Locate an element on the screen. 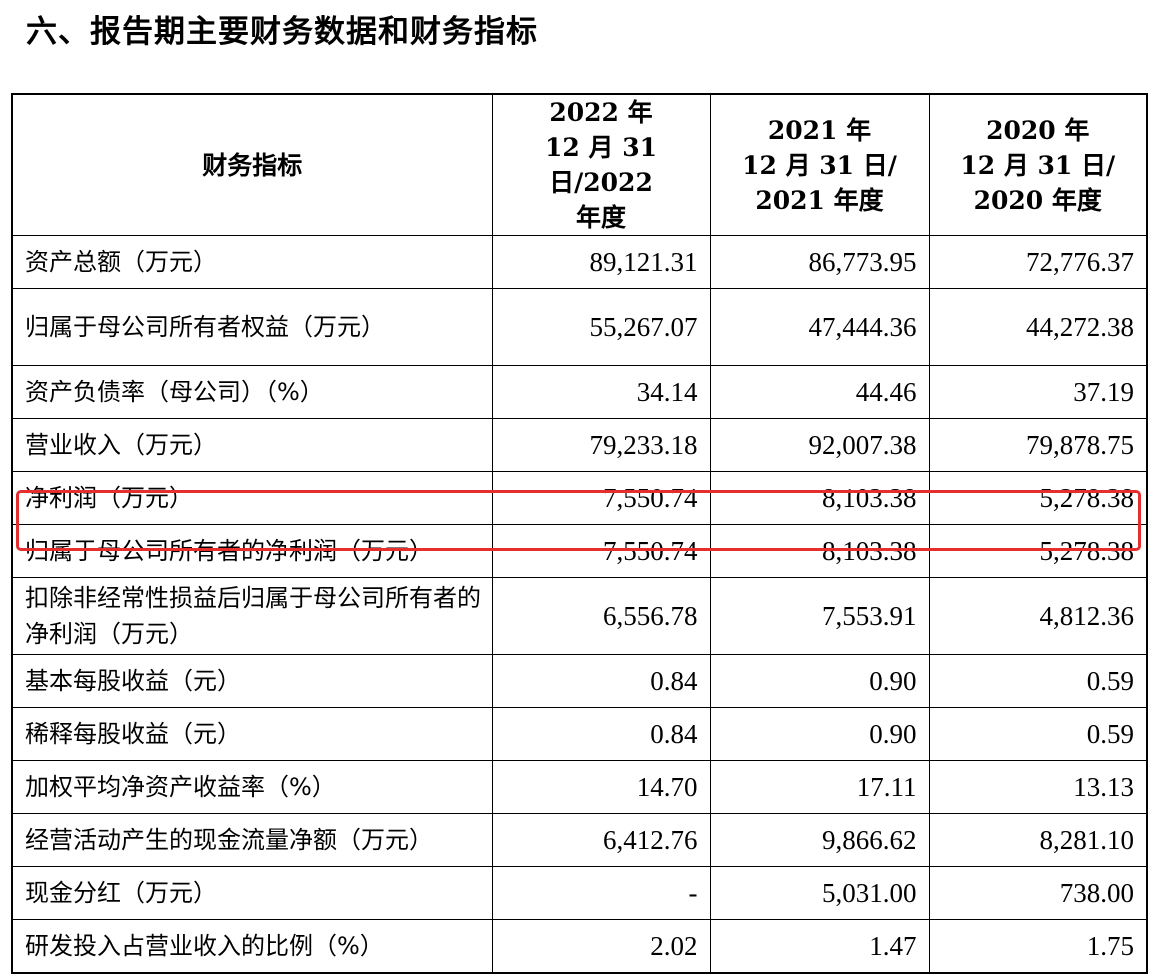 Image resolution: width=1155 pixels, height=974 pixels. cell-2021: 47,444.36 is located at coordinates (819, 327).